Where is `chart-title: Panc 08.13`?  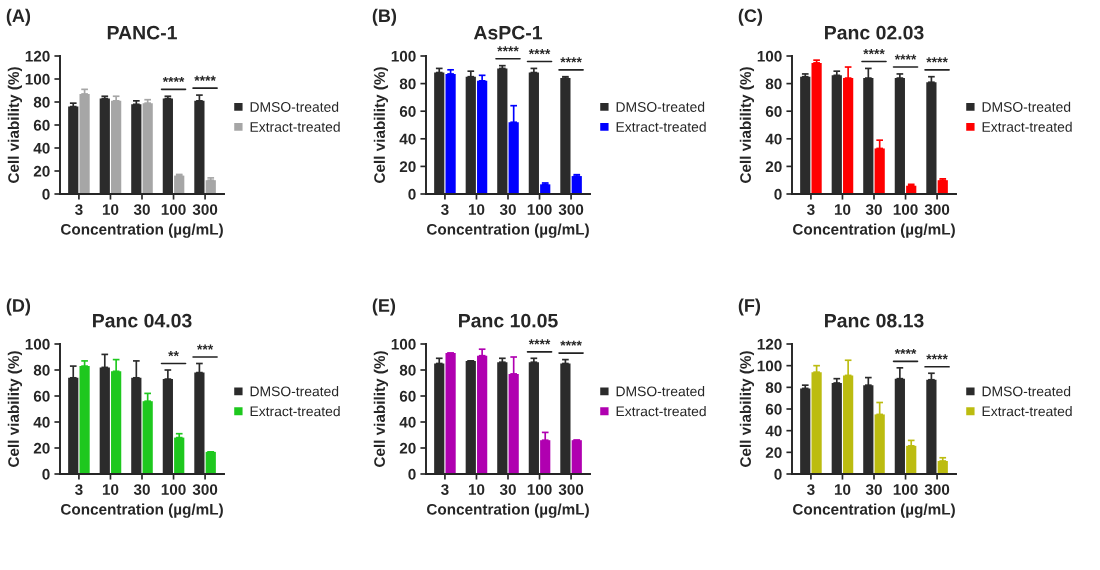 chart-title: Panc 08.13 is located at coordinates (874, 320).